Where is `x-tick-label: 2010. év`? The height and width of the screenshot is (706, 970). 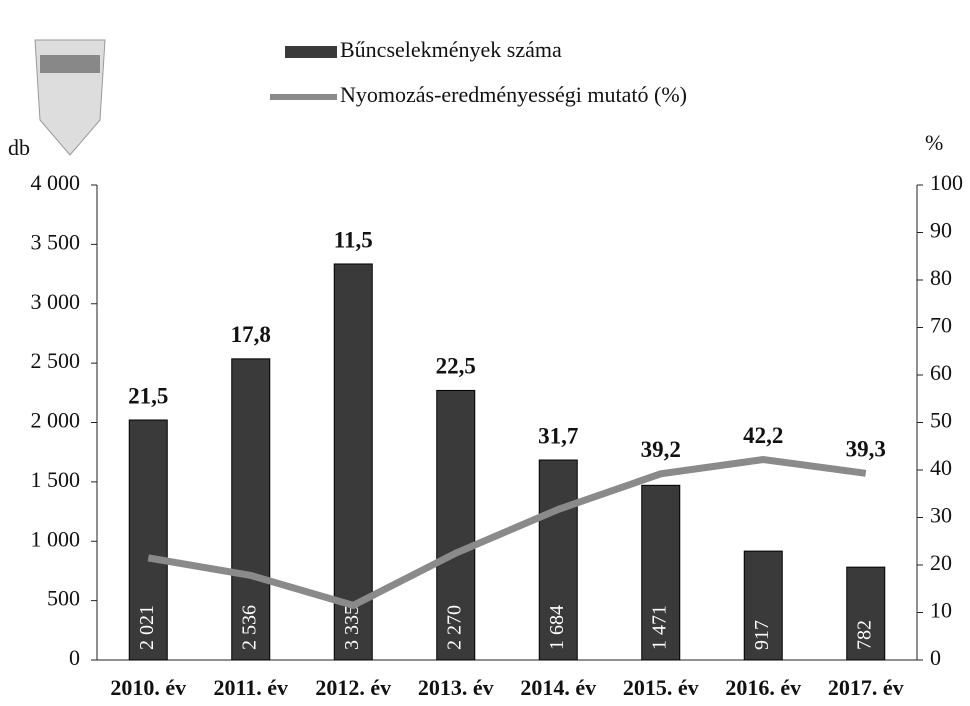 x-tick-label: 2010. év is located at coordinates (148, 687).